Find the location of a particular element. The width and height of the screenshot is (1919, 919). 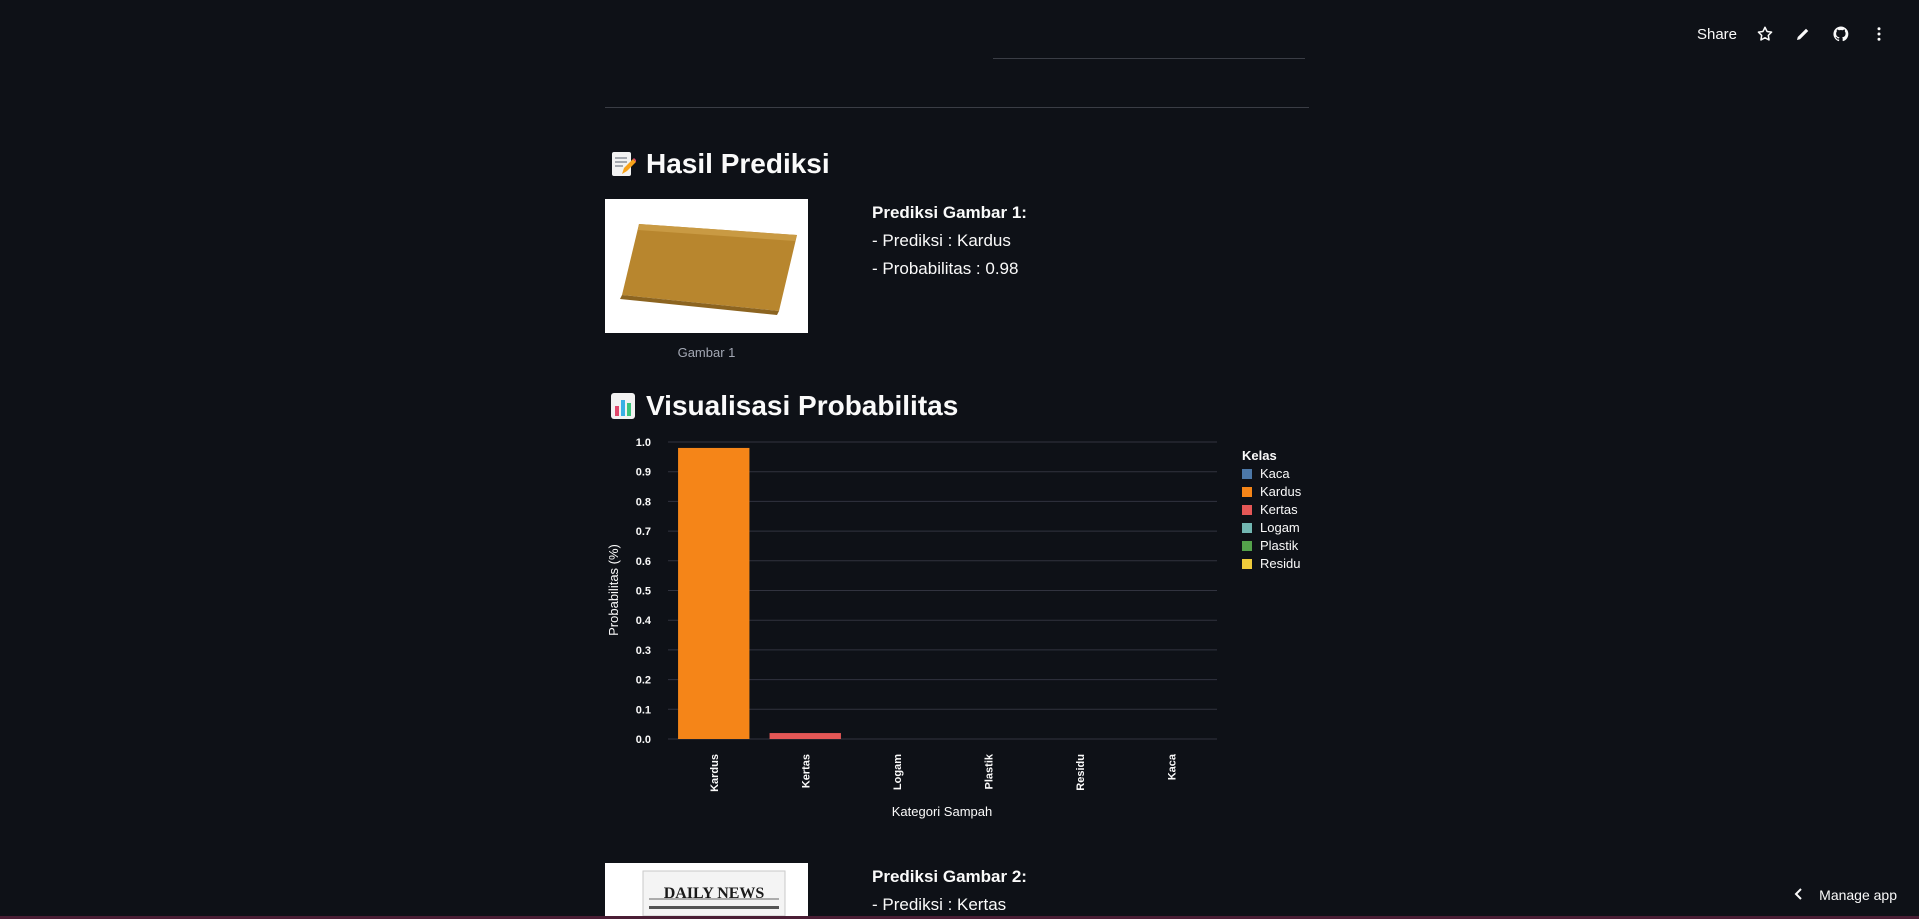

y-tick-label: 0.7 is located at coordinates (643, 532).